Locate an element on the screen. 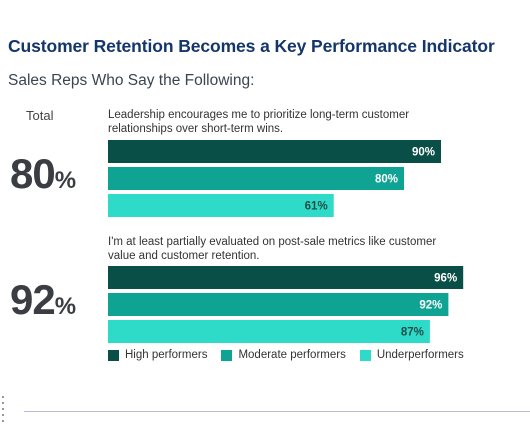 The height and width of the screenshot is (442, 530). side-dots is located at coordinates (3, 411).